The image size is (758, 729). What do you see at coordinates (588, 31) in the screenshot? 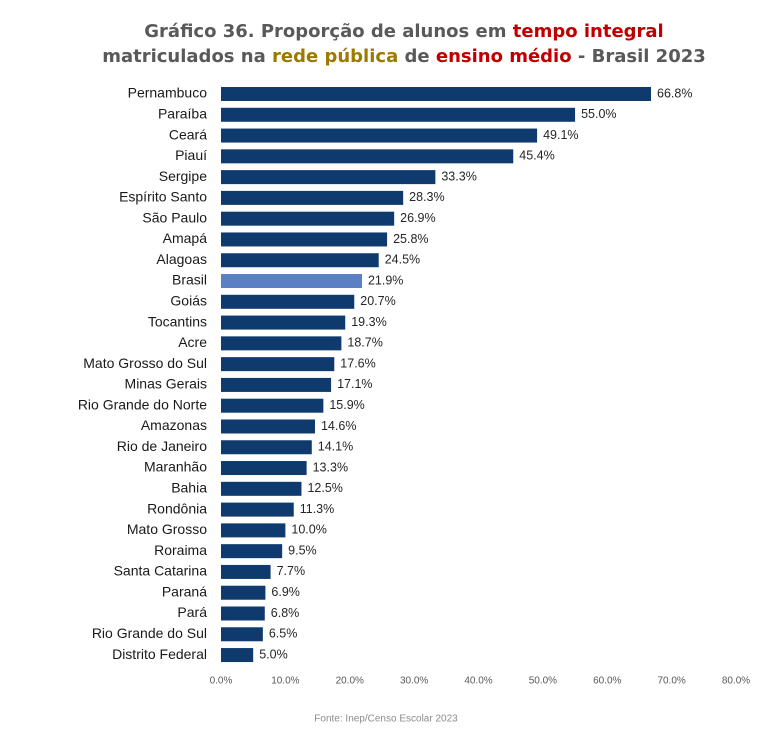
I see `title-part: tempo integral` at bounding box center [588, 31].